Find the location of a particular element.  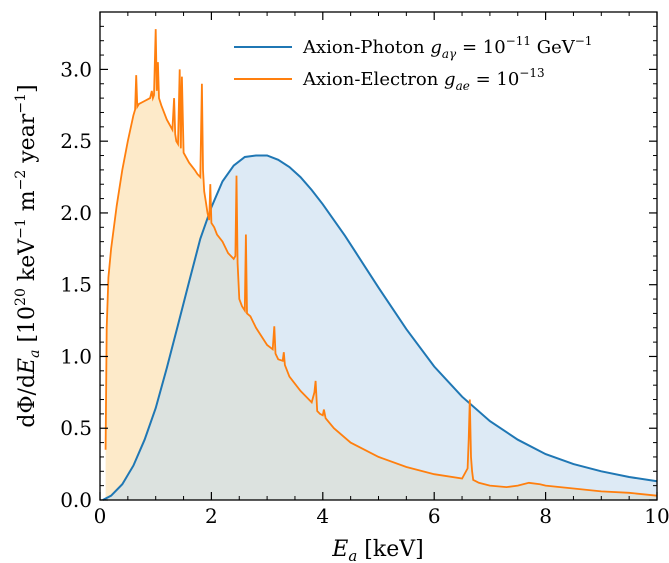

y-axis-label: dΦ/dEa [1020 keV−1 m−2 year−1] is located at coordinates (28, 255).